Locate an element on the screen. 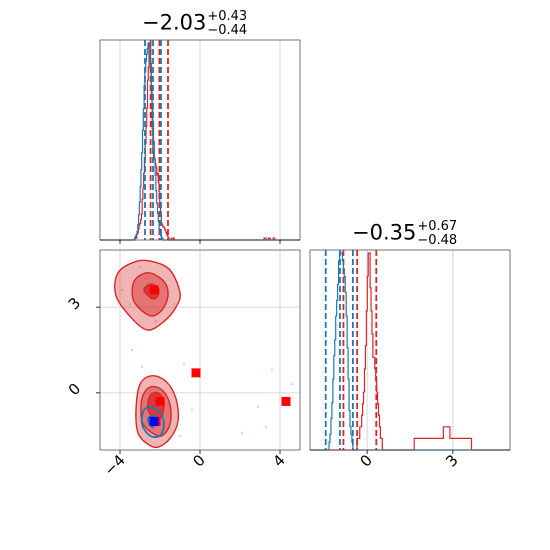 This screenshot has width=550, height=550. marker-point-blue is located at coordinates (154, 421).